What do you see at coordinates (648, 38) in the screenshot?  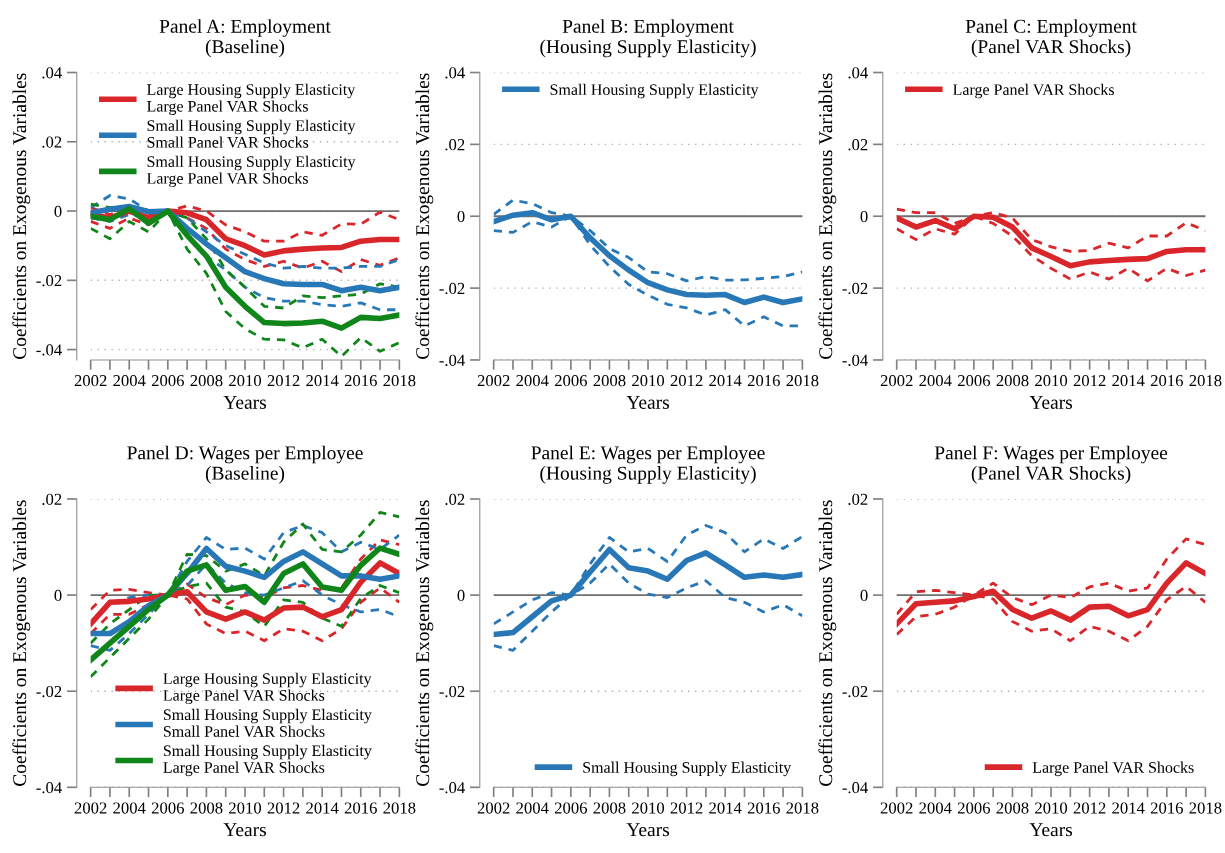 I see `chart-title: Panel B: Employment (Housing Supply Elasticity)` at bounding box center [648, 38].